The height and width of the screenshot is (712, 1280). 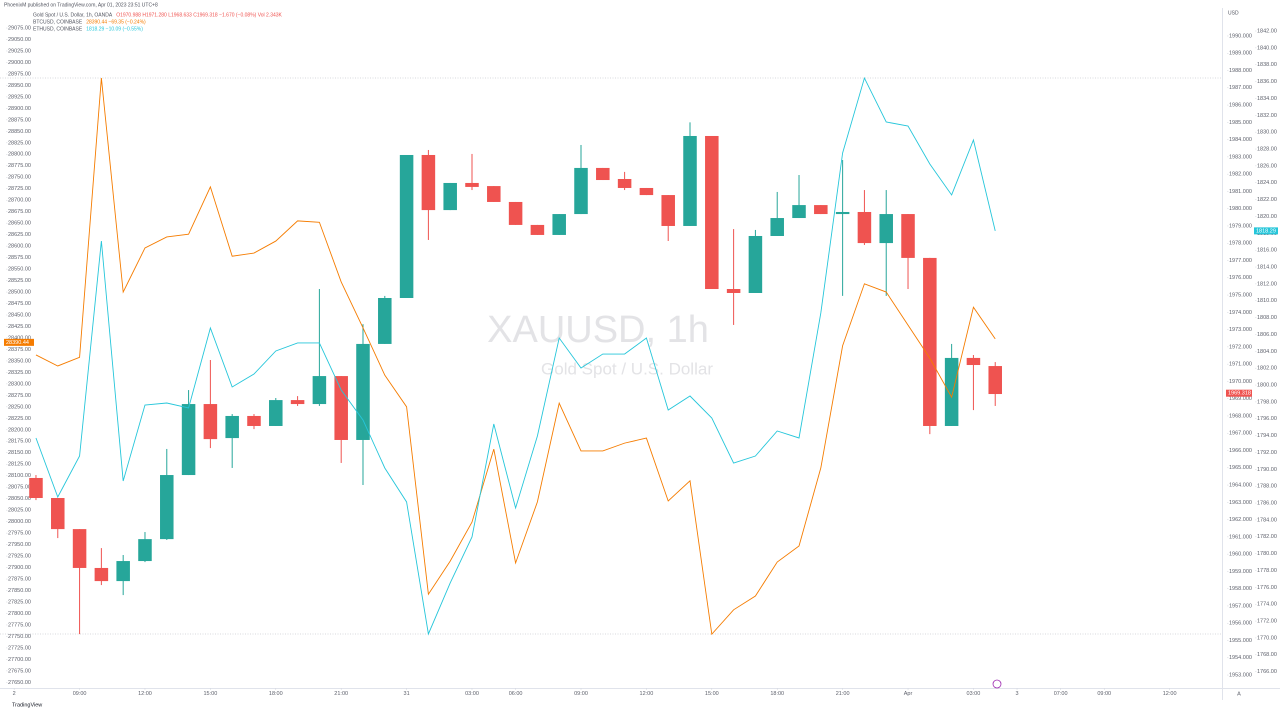 What do you see at coordinates (19, 143) in the screenshot?
I see `y-tick-label: 28825.00` at bounding box center [19, 143].